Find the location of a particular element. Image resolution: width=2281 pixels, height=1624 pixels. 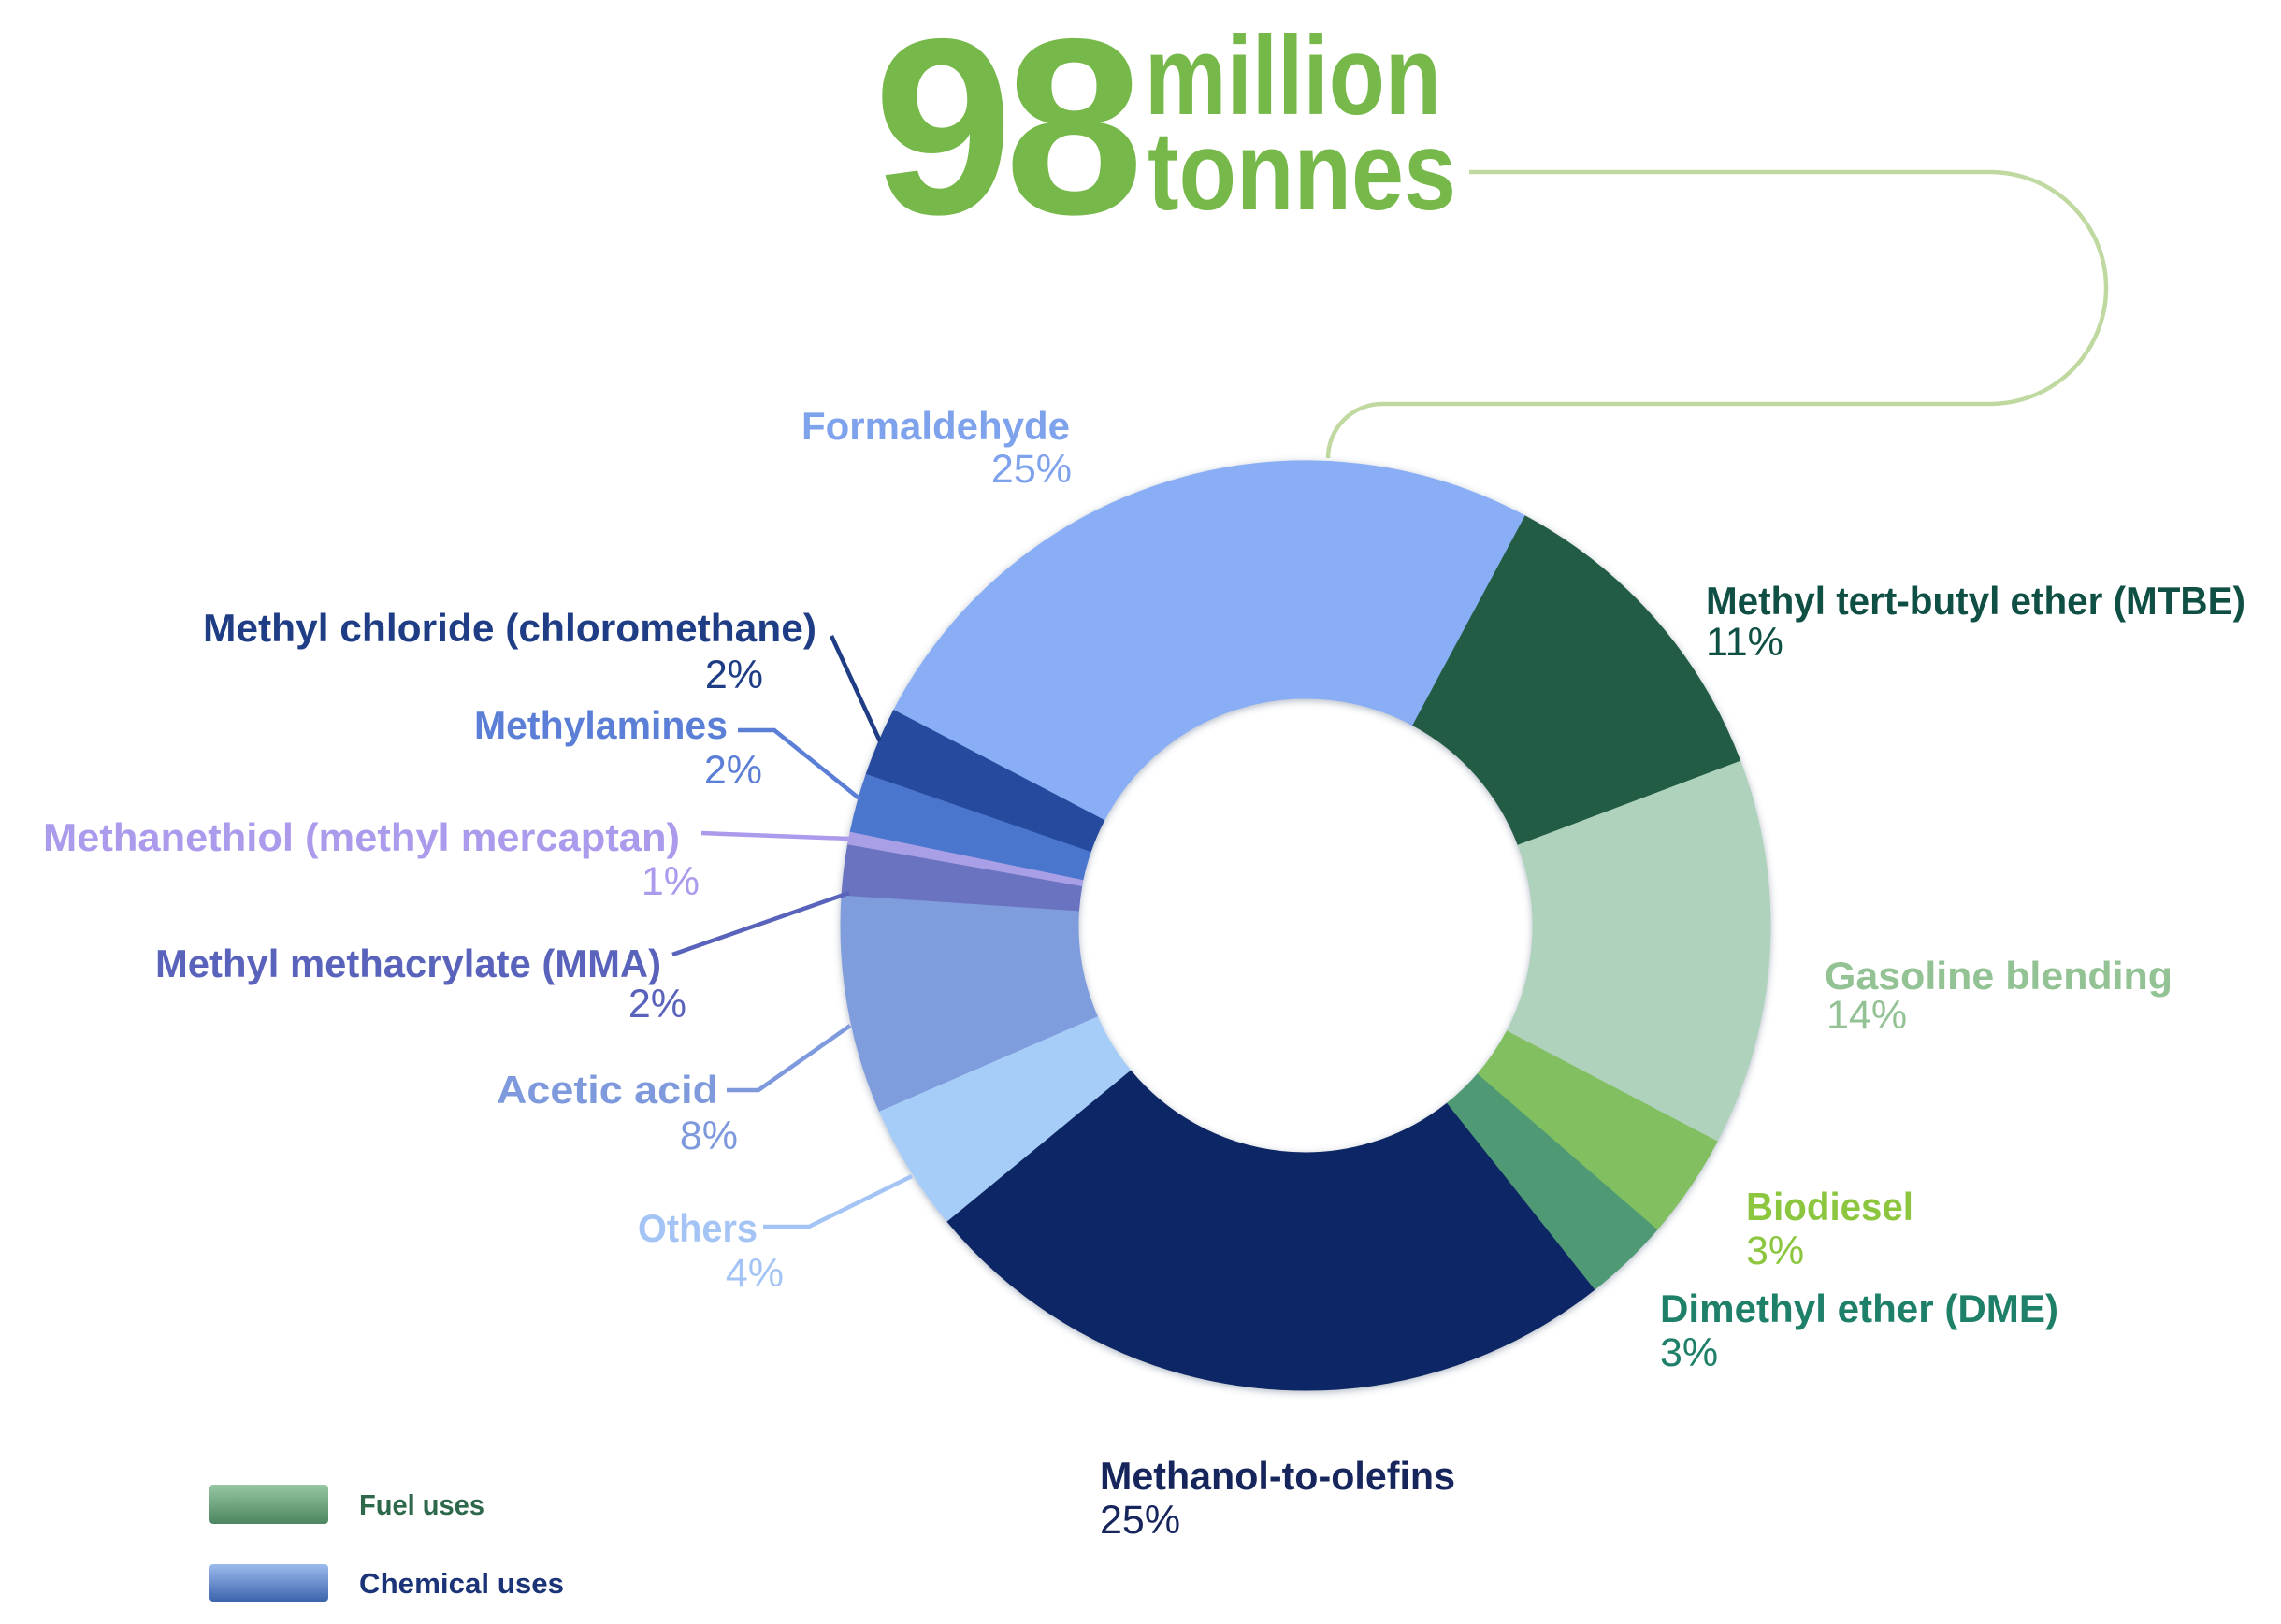

svg-text: 14% is located at coordinates (1866, 1015).